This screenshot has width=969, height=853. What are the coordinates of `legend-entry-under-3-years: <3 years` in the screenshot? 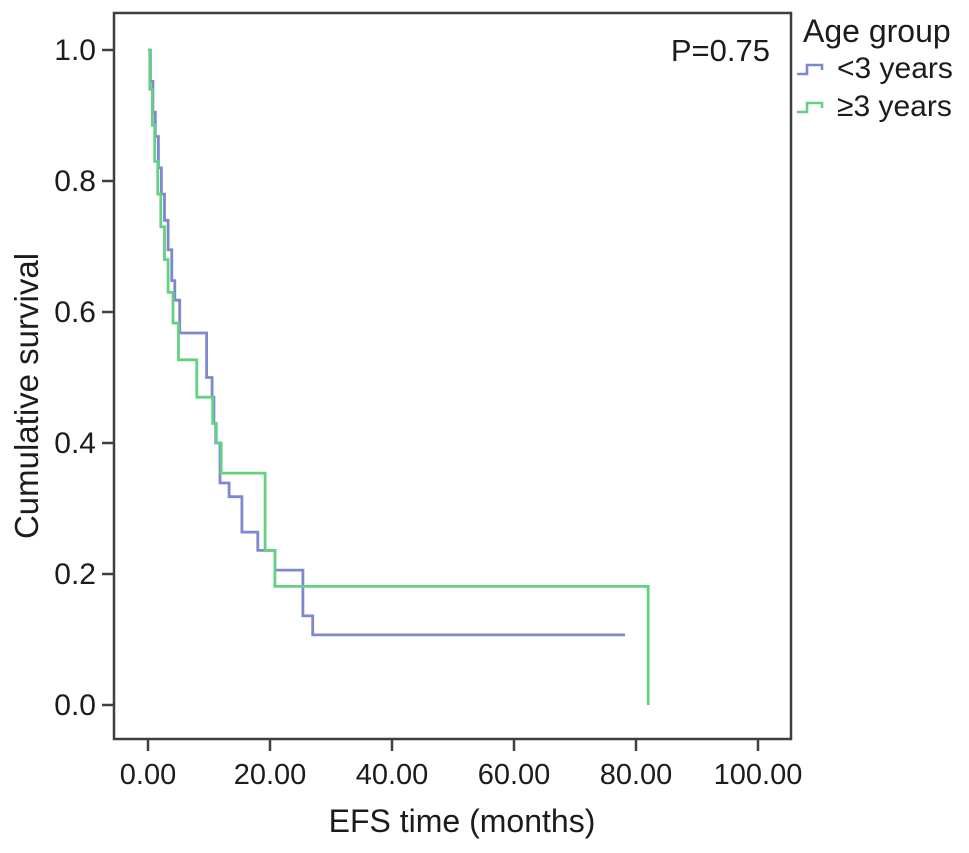 It's located at (874, 69).